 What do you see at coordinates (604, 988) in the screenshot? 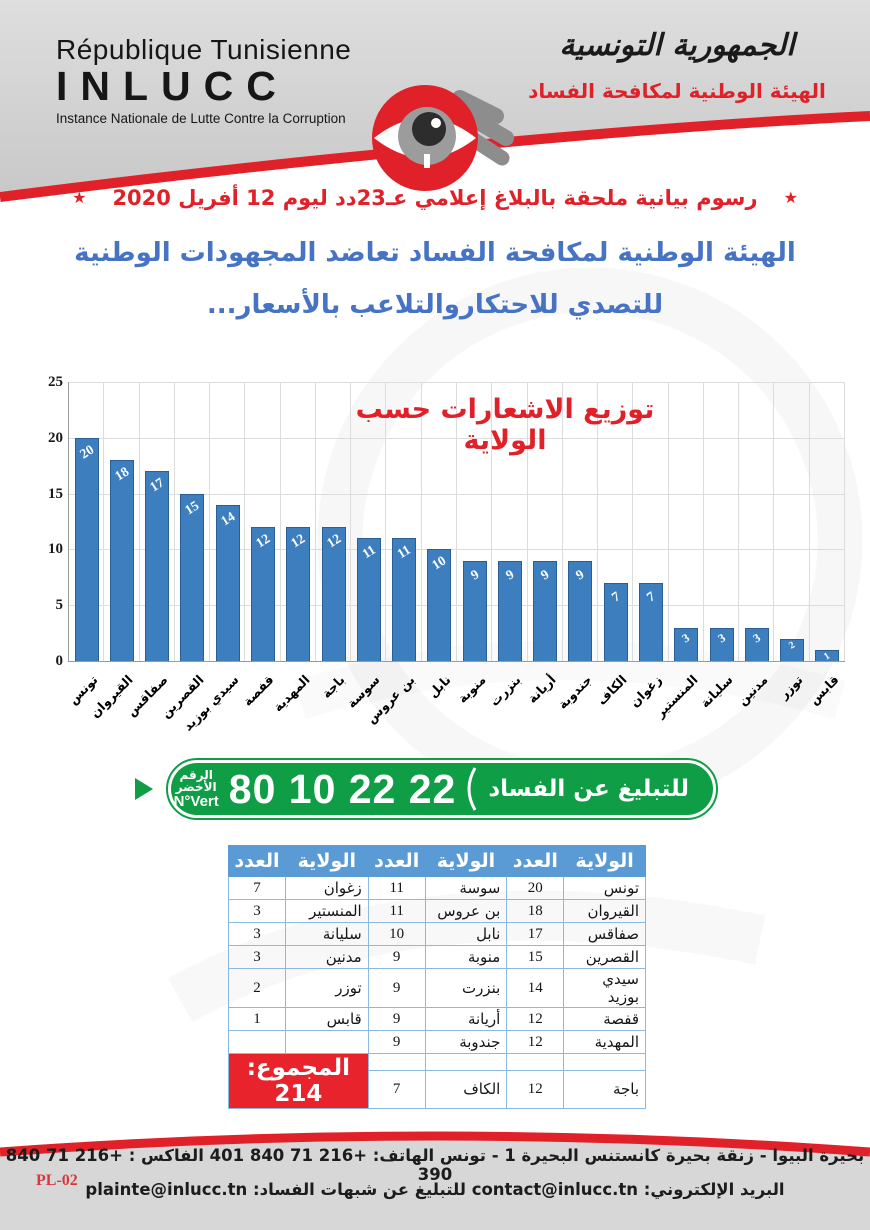
I see `table-cell-governorate: سيدي بوزيد` at bounding box center [604, 988].